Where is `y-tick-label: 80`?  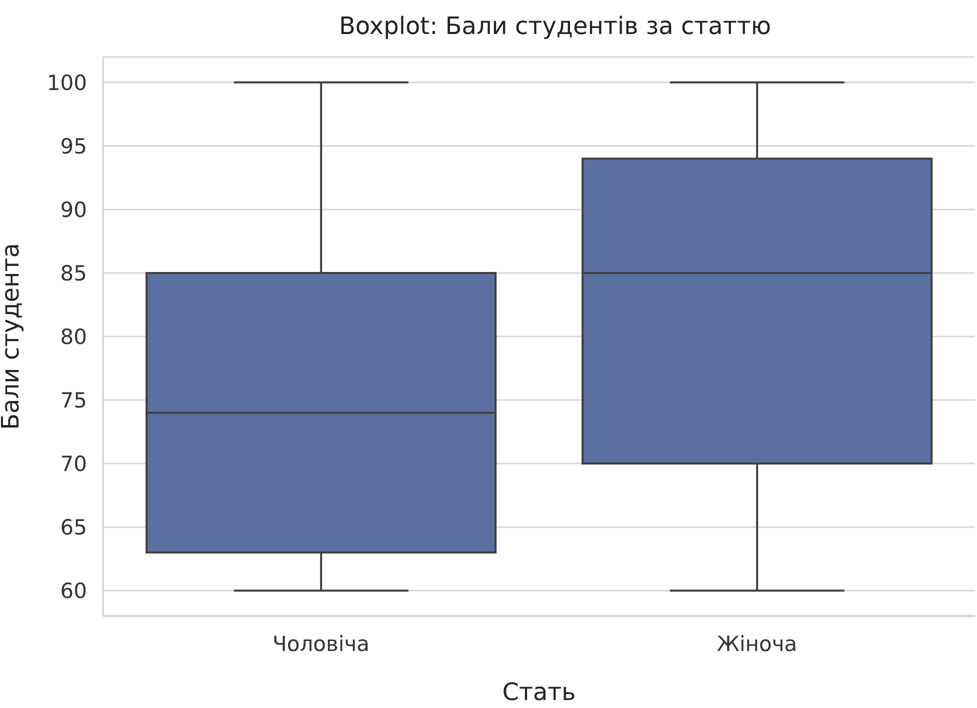
y-tick-label: 80 is located at coordinates (73, 336).